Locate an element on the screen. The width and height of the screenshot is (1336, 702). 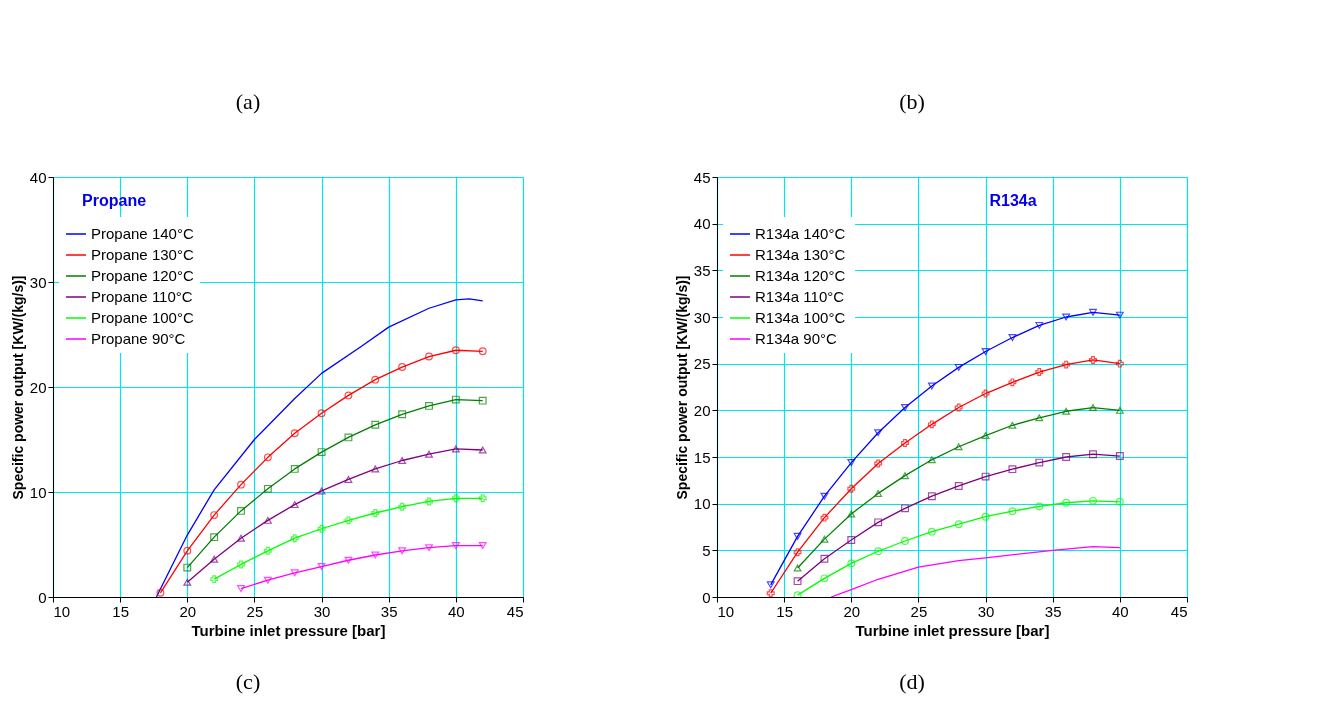
y-tick-label: 15 is located at coordinates (702, 457).